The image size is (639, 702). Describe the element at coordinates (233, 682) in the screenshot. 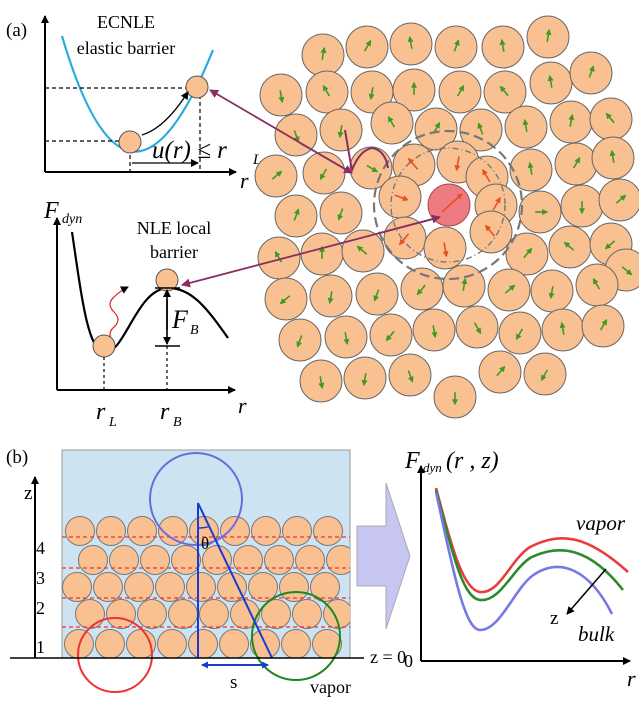

I see `s-label: s` at that location.